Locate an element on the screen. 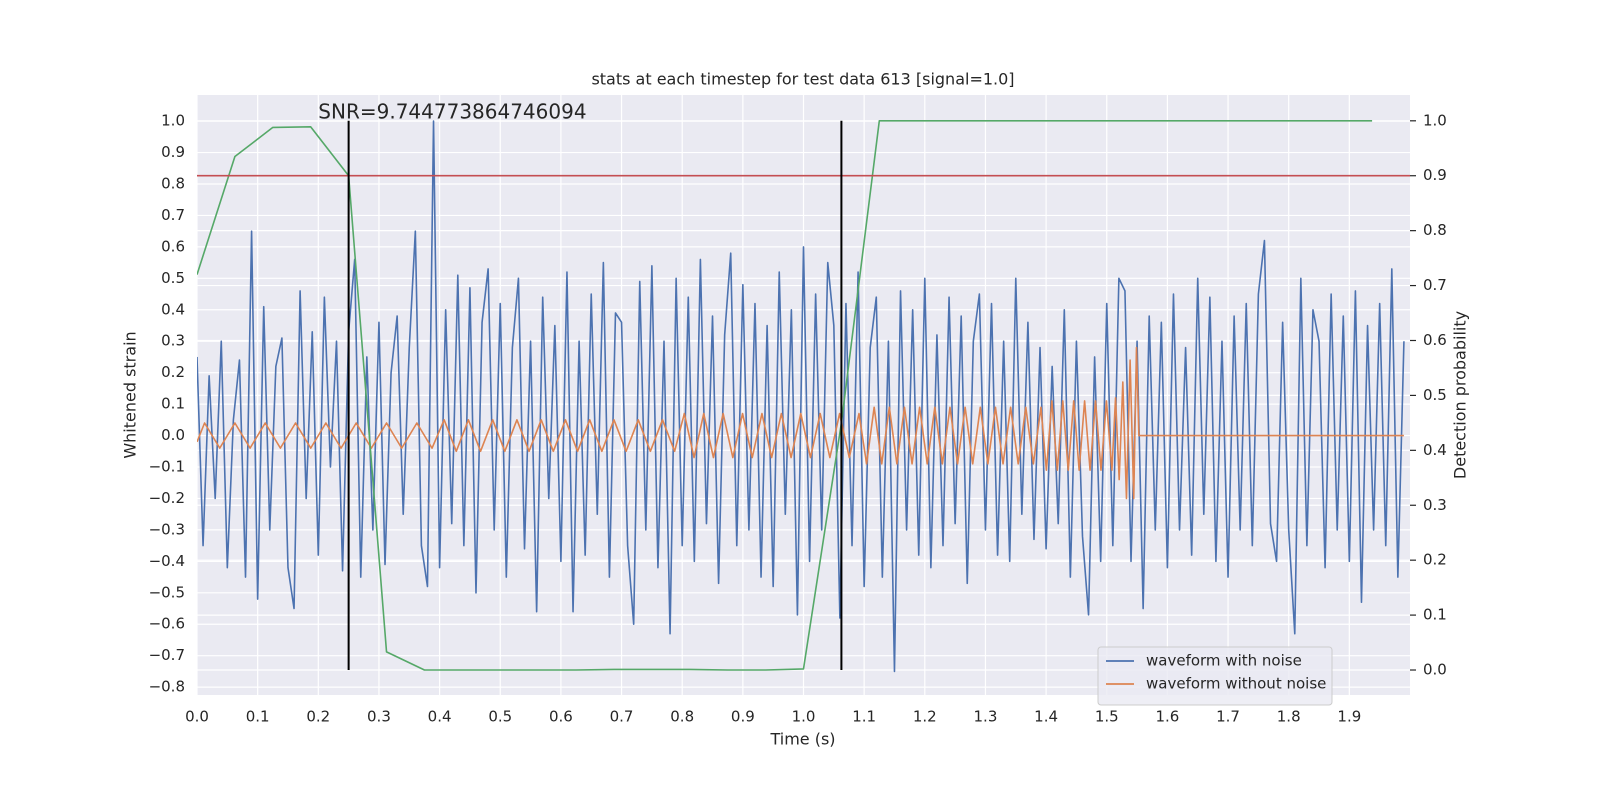  y2-tick-label: 0.3 is located at coordinates (1435, 505).